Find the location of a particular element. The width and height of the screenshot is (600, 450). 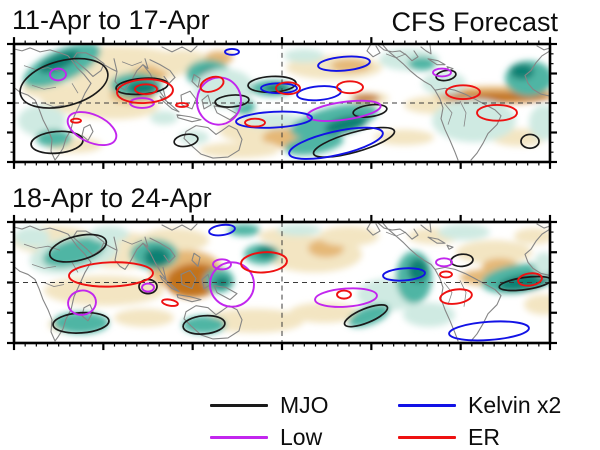

legend-item-mjo: MJO is located at coordinates (269, 405).